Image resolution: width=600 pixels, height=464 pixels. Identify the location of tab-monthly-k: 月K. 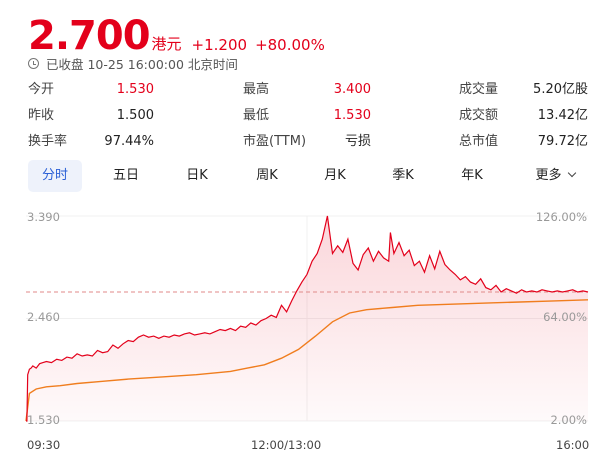
(335, 175).